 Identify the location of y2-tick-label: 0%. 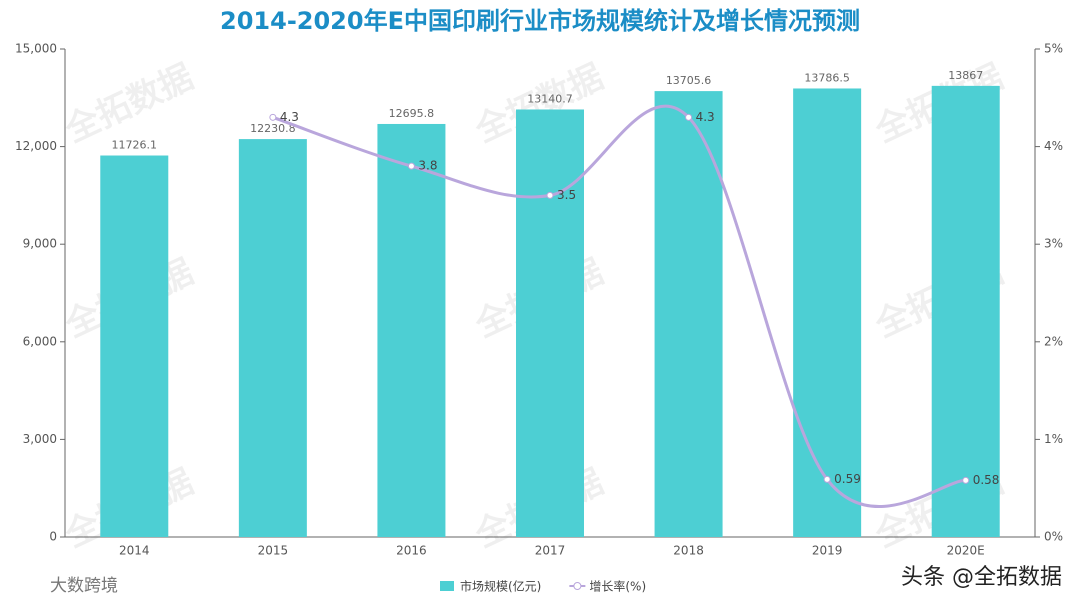
(1053, 537).